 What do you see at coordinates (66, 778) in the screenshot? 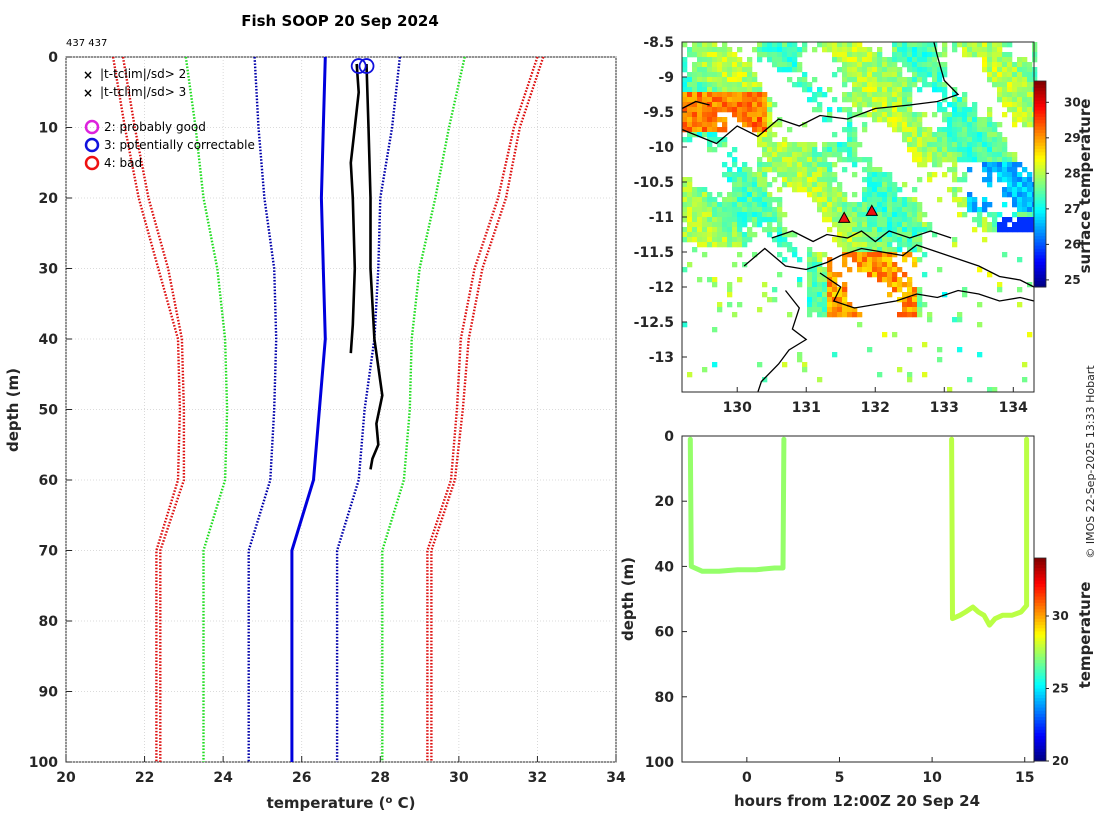
I see `x-tick-label: 20` at bounding box center [66, 778].